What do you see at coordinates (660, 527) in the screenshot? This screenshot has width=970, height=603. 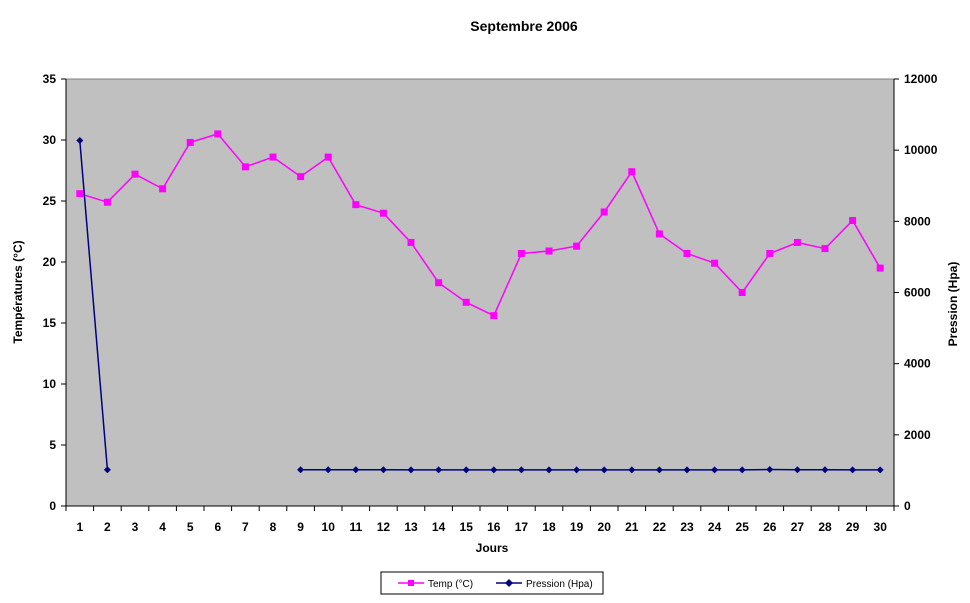 I see `x-tick-label: 22` at bounding box center [660, 527].